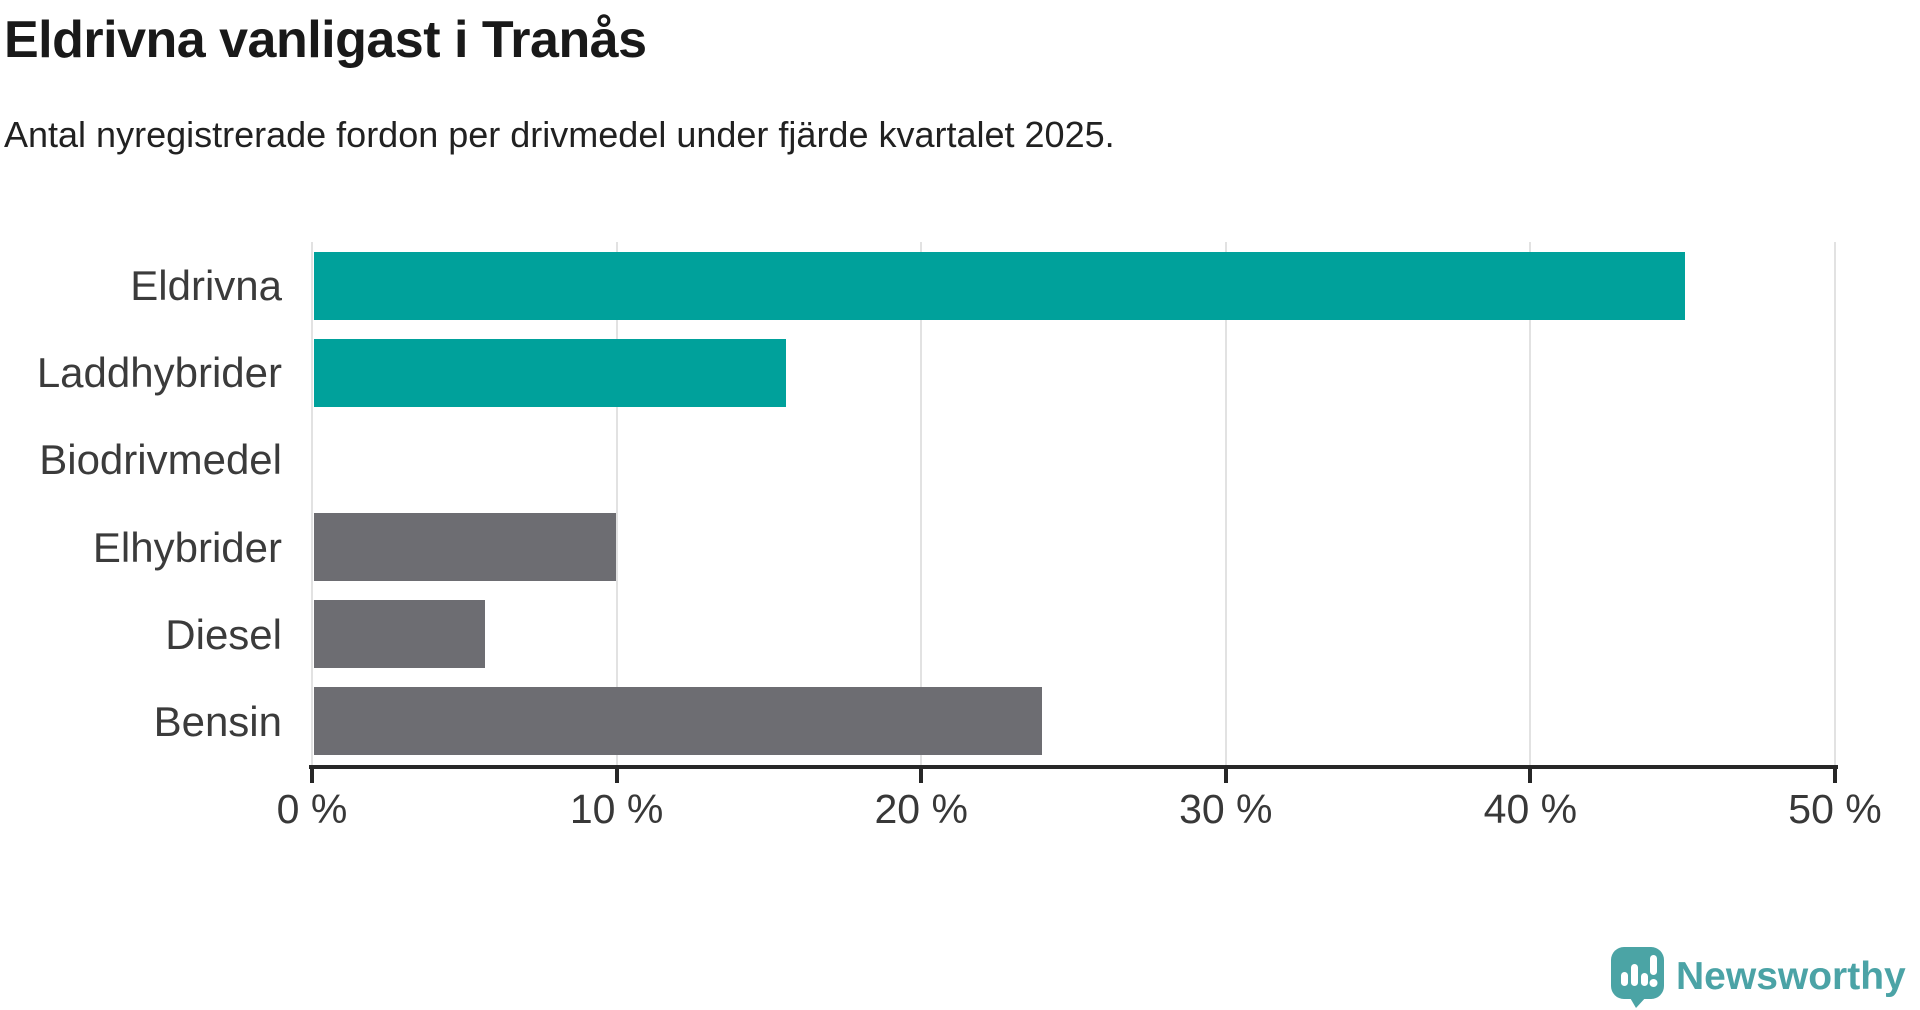 The image size is (1920, 1010). What do you see at coordinates (1226, 809) in the screenshot?
I see `x-axis-tick-label: 30 %` at bounding box center [1226, 809].